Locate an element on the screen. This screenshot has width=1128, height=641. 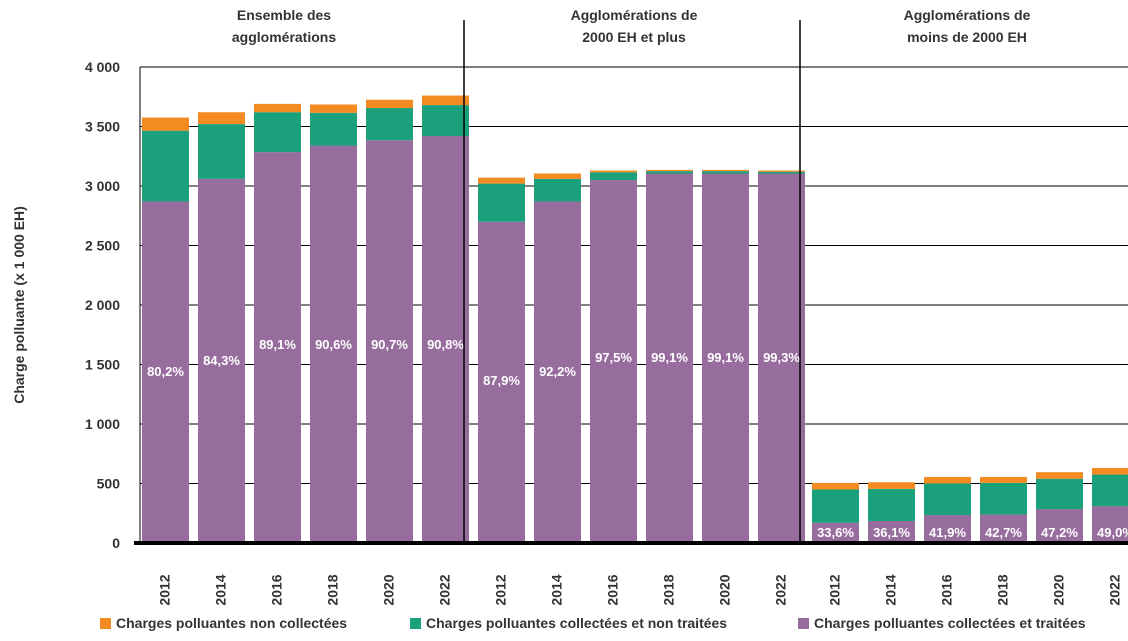
data-label: 84,3% is located at coordinates (221, 360).